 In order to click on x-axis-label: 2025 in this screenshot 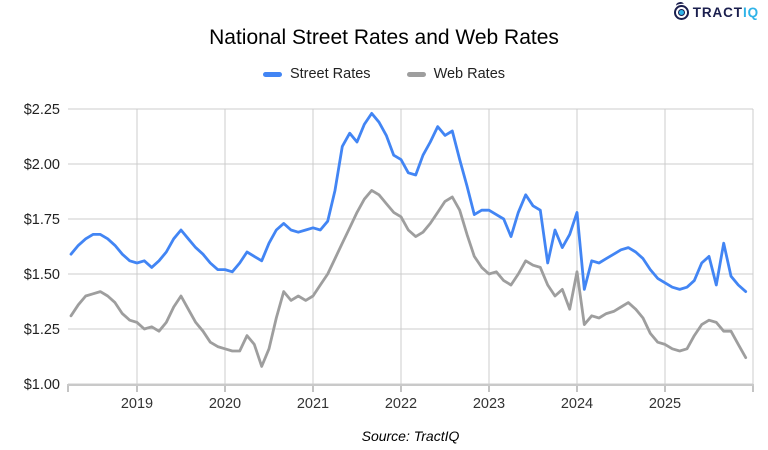, I will do `click(665, 404)`.